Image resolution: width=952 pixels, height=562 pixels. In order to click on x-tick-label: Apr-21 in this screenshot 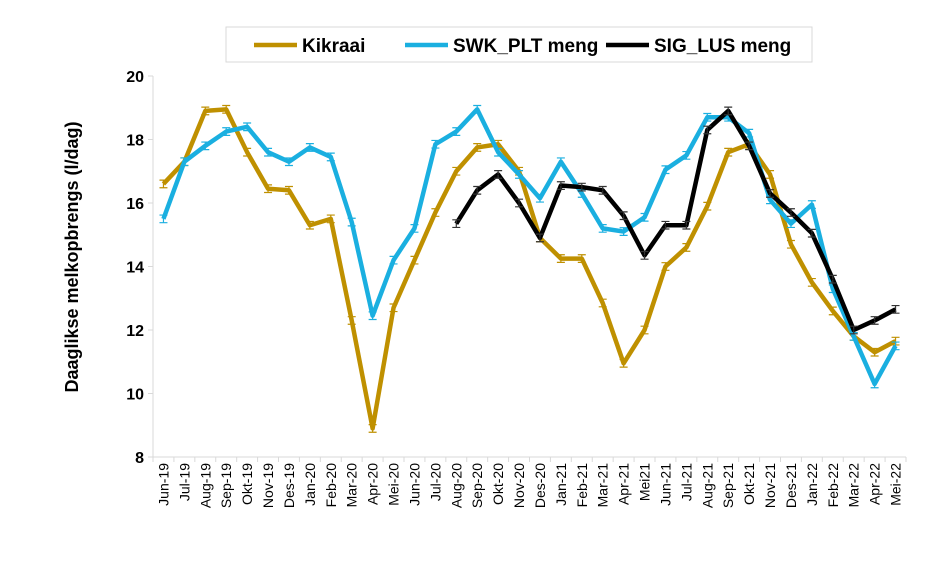, I will do `click(624, 484)`.